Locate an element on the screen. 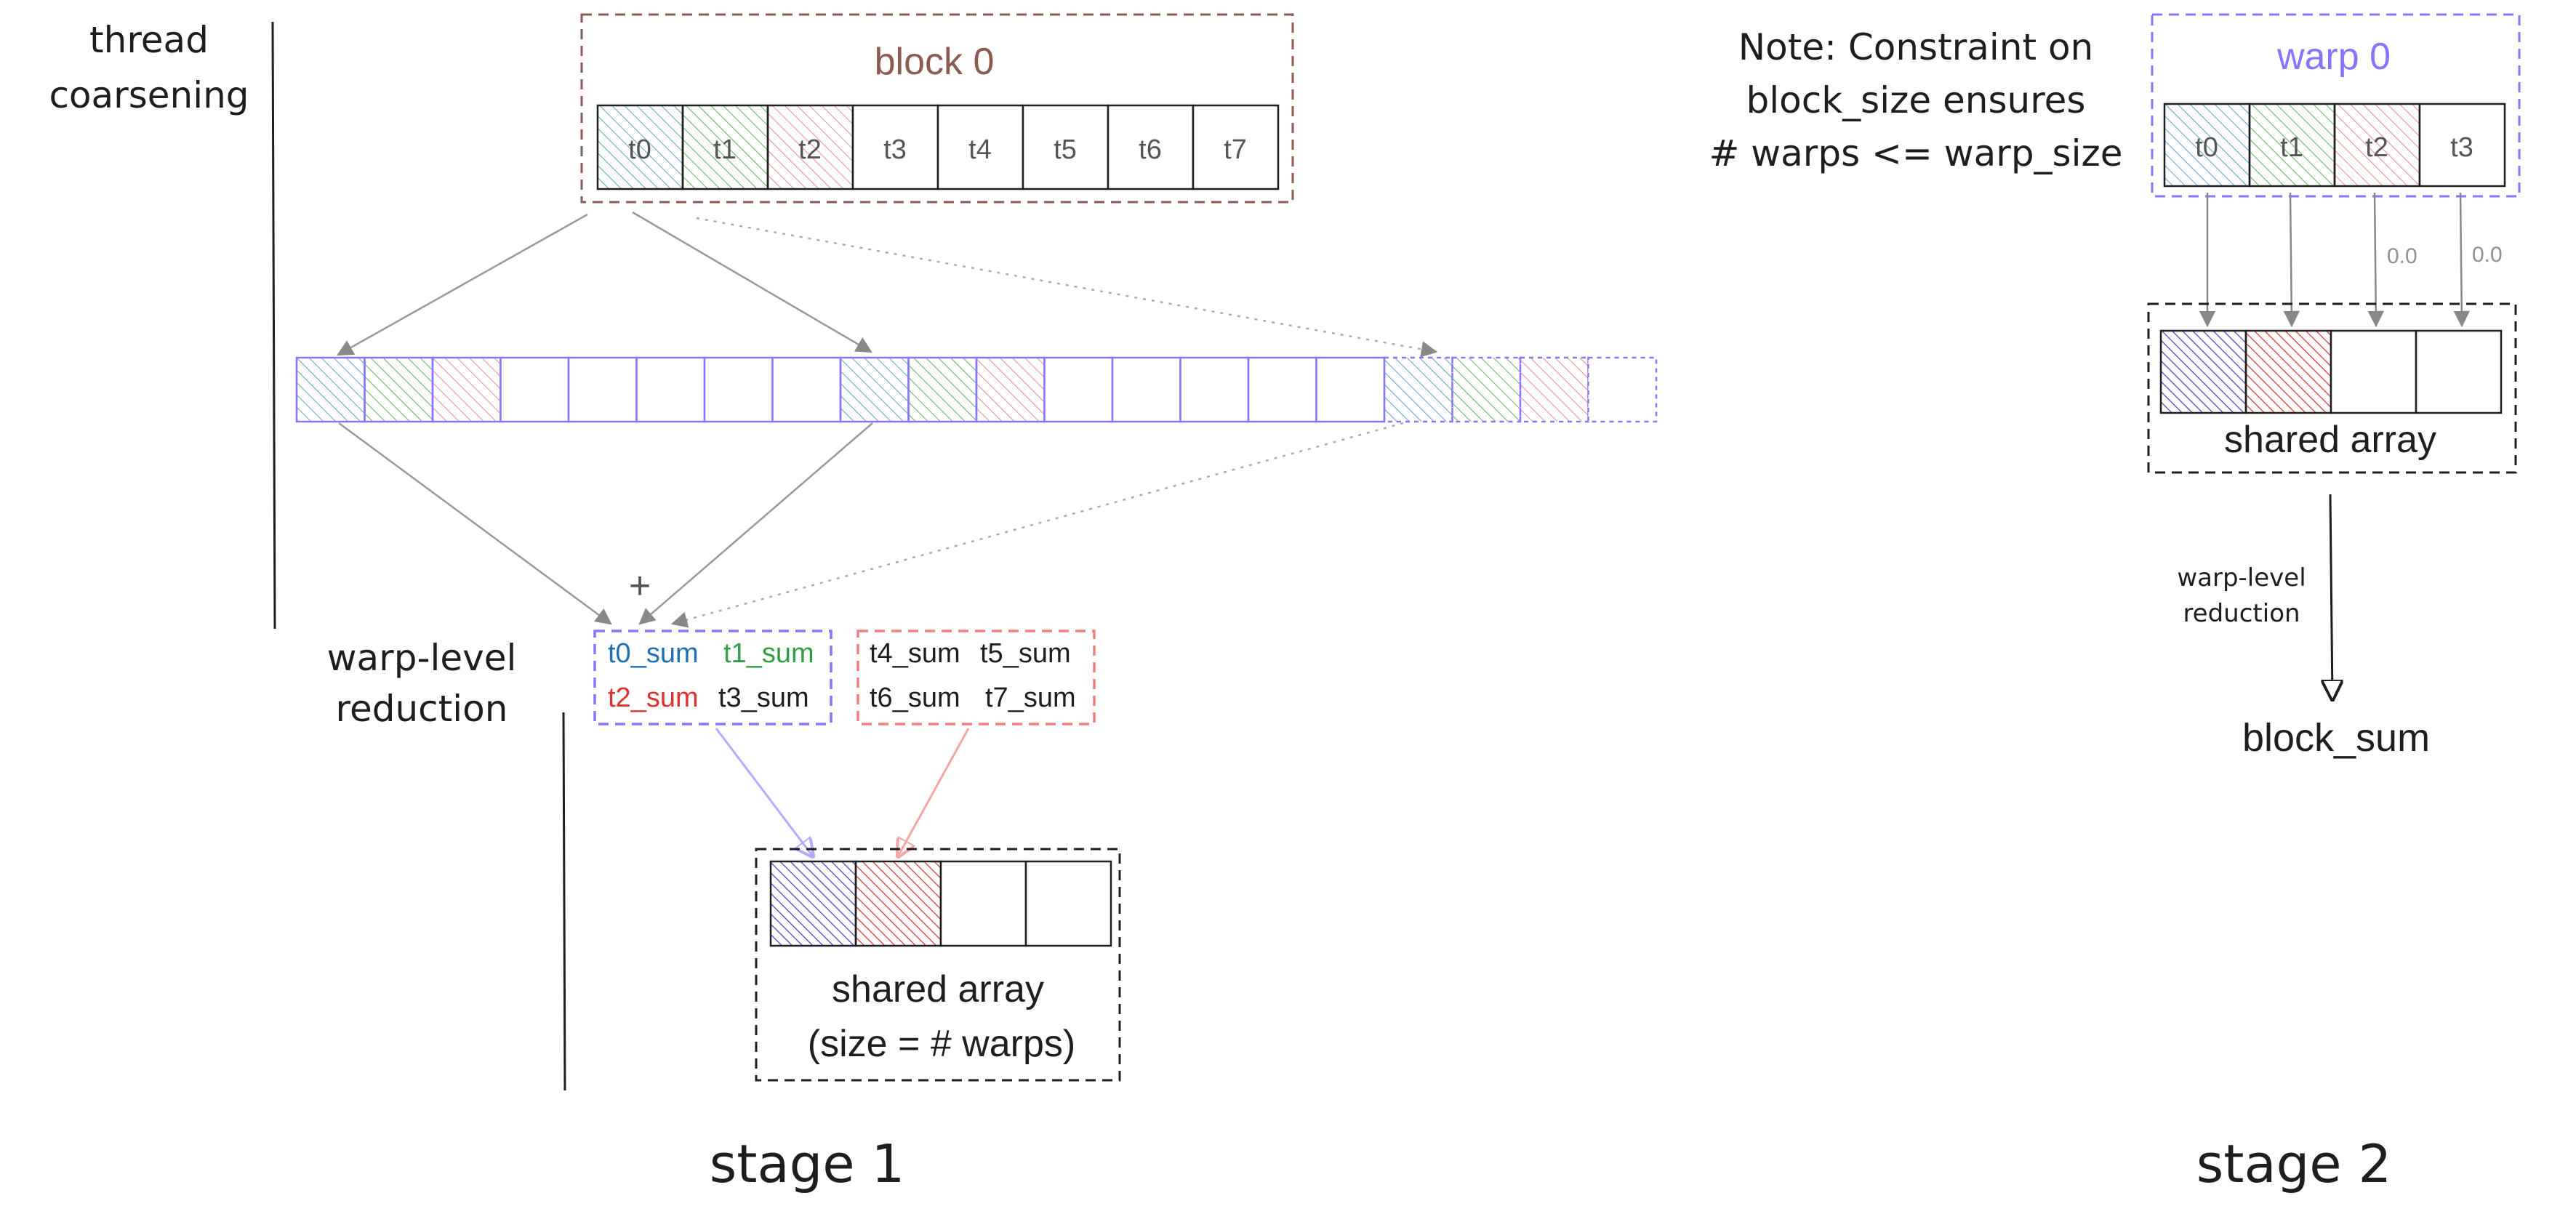 This screenshot has width=2576, height=1206. zero-label-b: 0.0 is located at coordinates (2487, 255).